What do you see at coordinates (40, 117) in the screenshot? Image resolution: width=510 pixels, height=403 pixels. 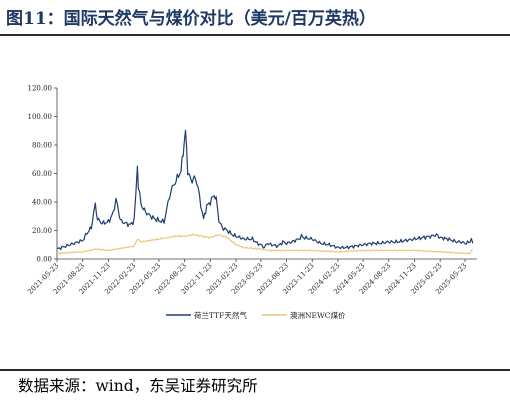 I see `y-tick-label: 100.00` at bounding box center [40, 117].